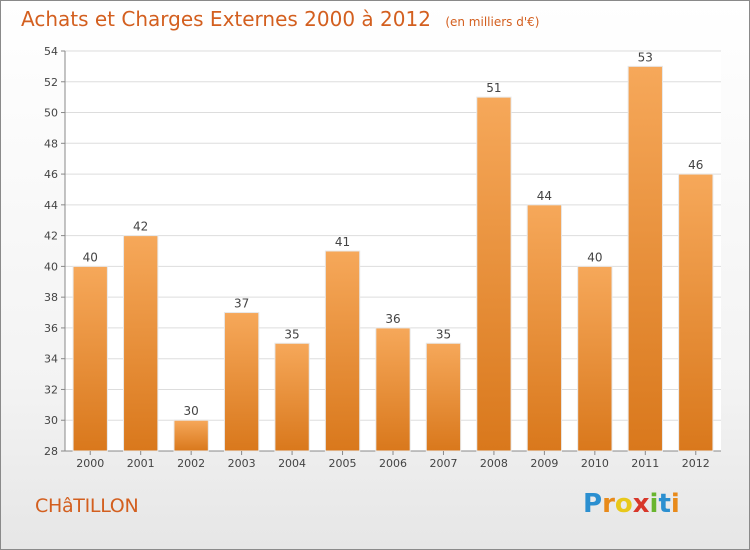 The image size is (750, 550). Describe the element at coordinates (393, 463) in the screenshot. I see `x-tick-label: 2006` at that location.